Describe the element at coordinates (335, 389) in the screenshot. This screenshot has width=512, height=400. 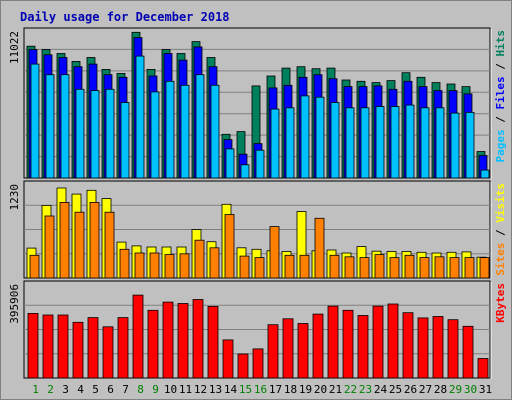
I see `x-label-day-21: 21` at that location.